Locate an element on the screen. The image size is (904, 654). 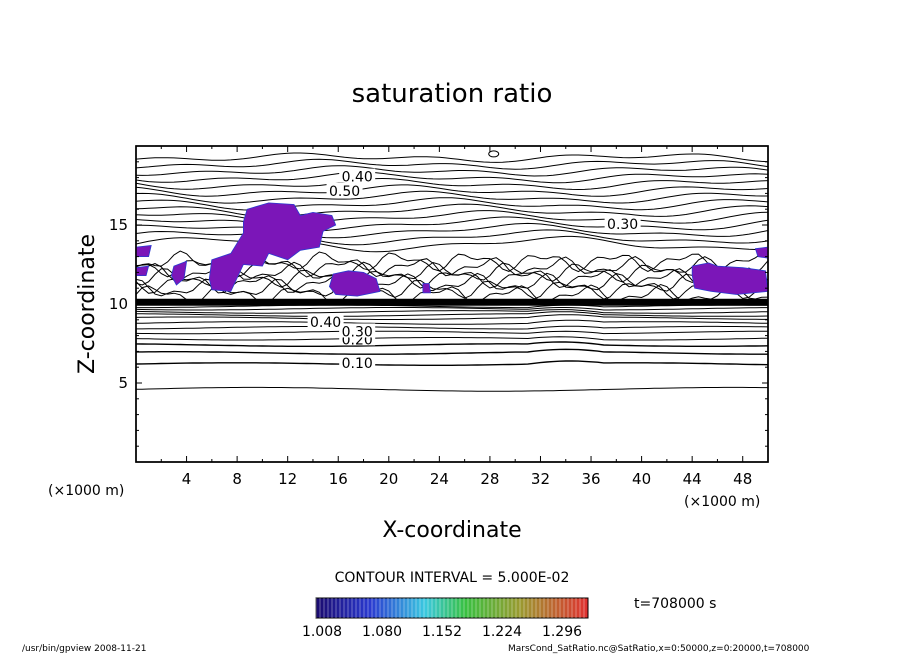
y-tick-label: 5 is located at coordinates (123, 383).